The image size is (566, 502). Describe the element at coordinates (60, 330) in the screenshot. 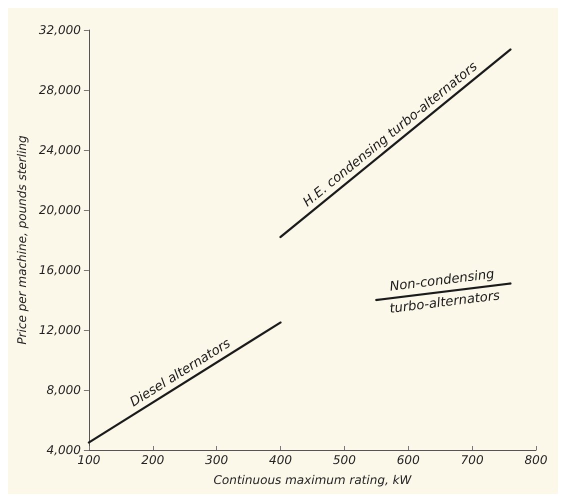

I see `y-tick-label: 12,000` at that location.